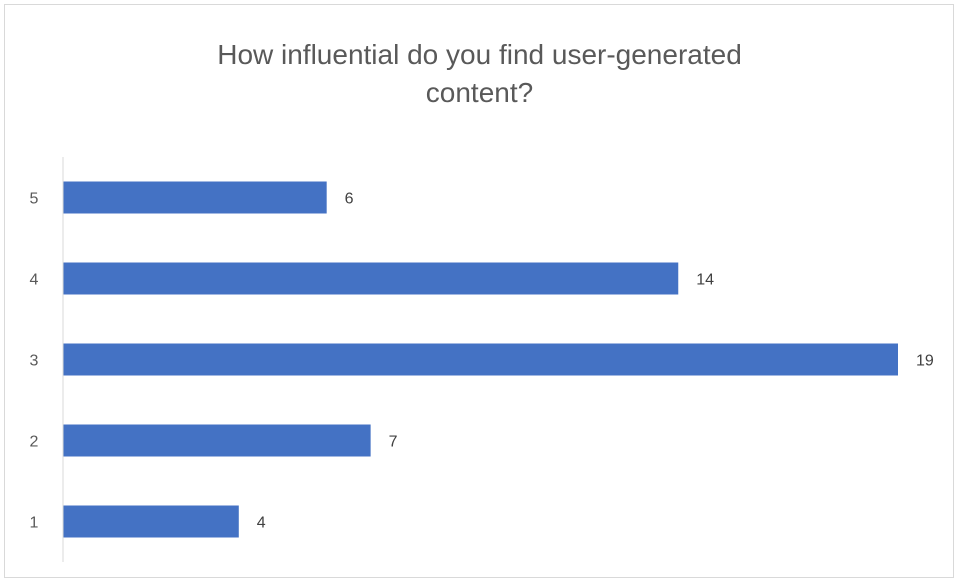 The height and width of the screenshot is (583, 959). Describe the element at coordinates (34, 523) in the screenshot. I see `y-tick-label-1: 1` at that location.